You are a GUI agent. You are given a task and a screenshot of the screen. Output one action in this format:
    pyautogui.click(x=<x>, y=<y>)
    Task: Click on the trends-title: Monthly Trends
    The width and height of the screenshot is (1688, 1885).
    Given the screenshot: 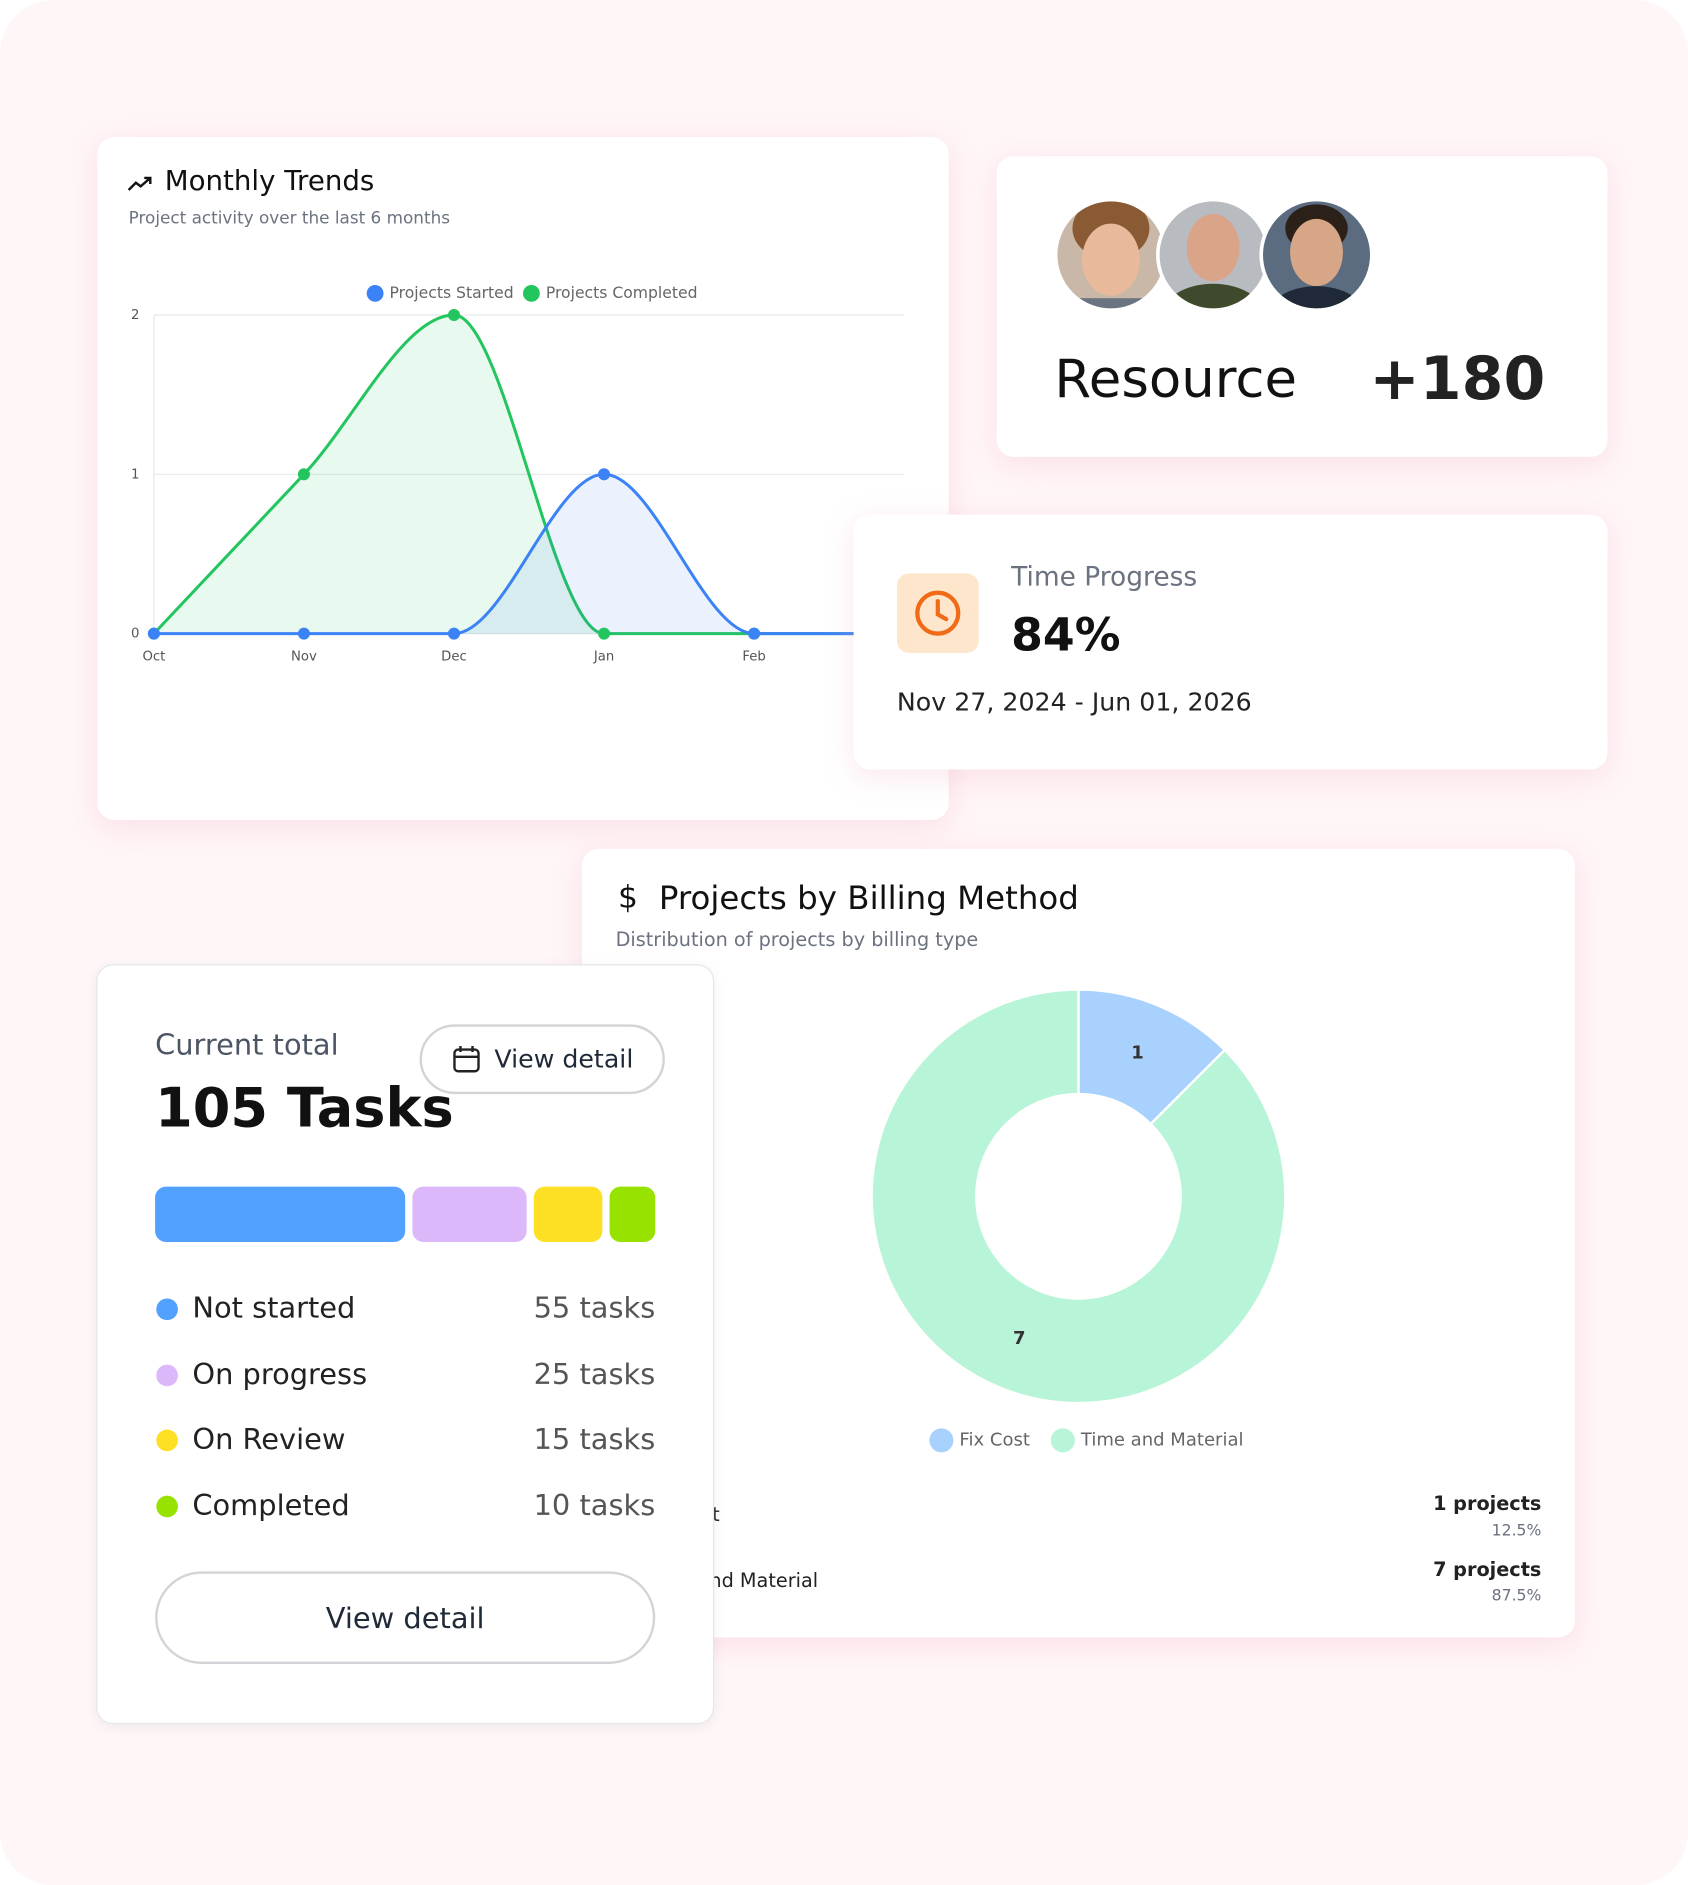 What is the action you would take?
    pyautogui.click(x=269, y=181)
    